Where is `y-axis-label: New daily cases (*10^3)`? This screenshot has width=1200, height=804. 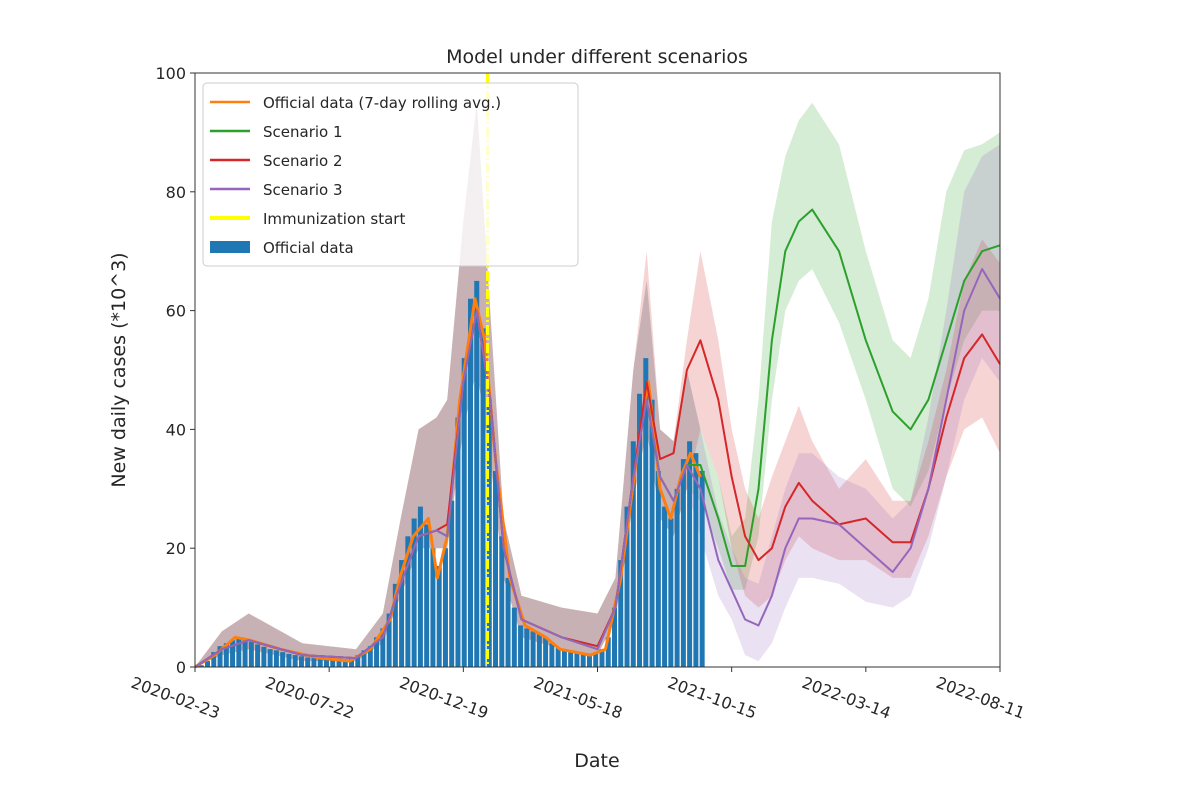
y-axis-label: New daily cases (*10^3) is located at coordinates (119, 369).